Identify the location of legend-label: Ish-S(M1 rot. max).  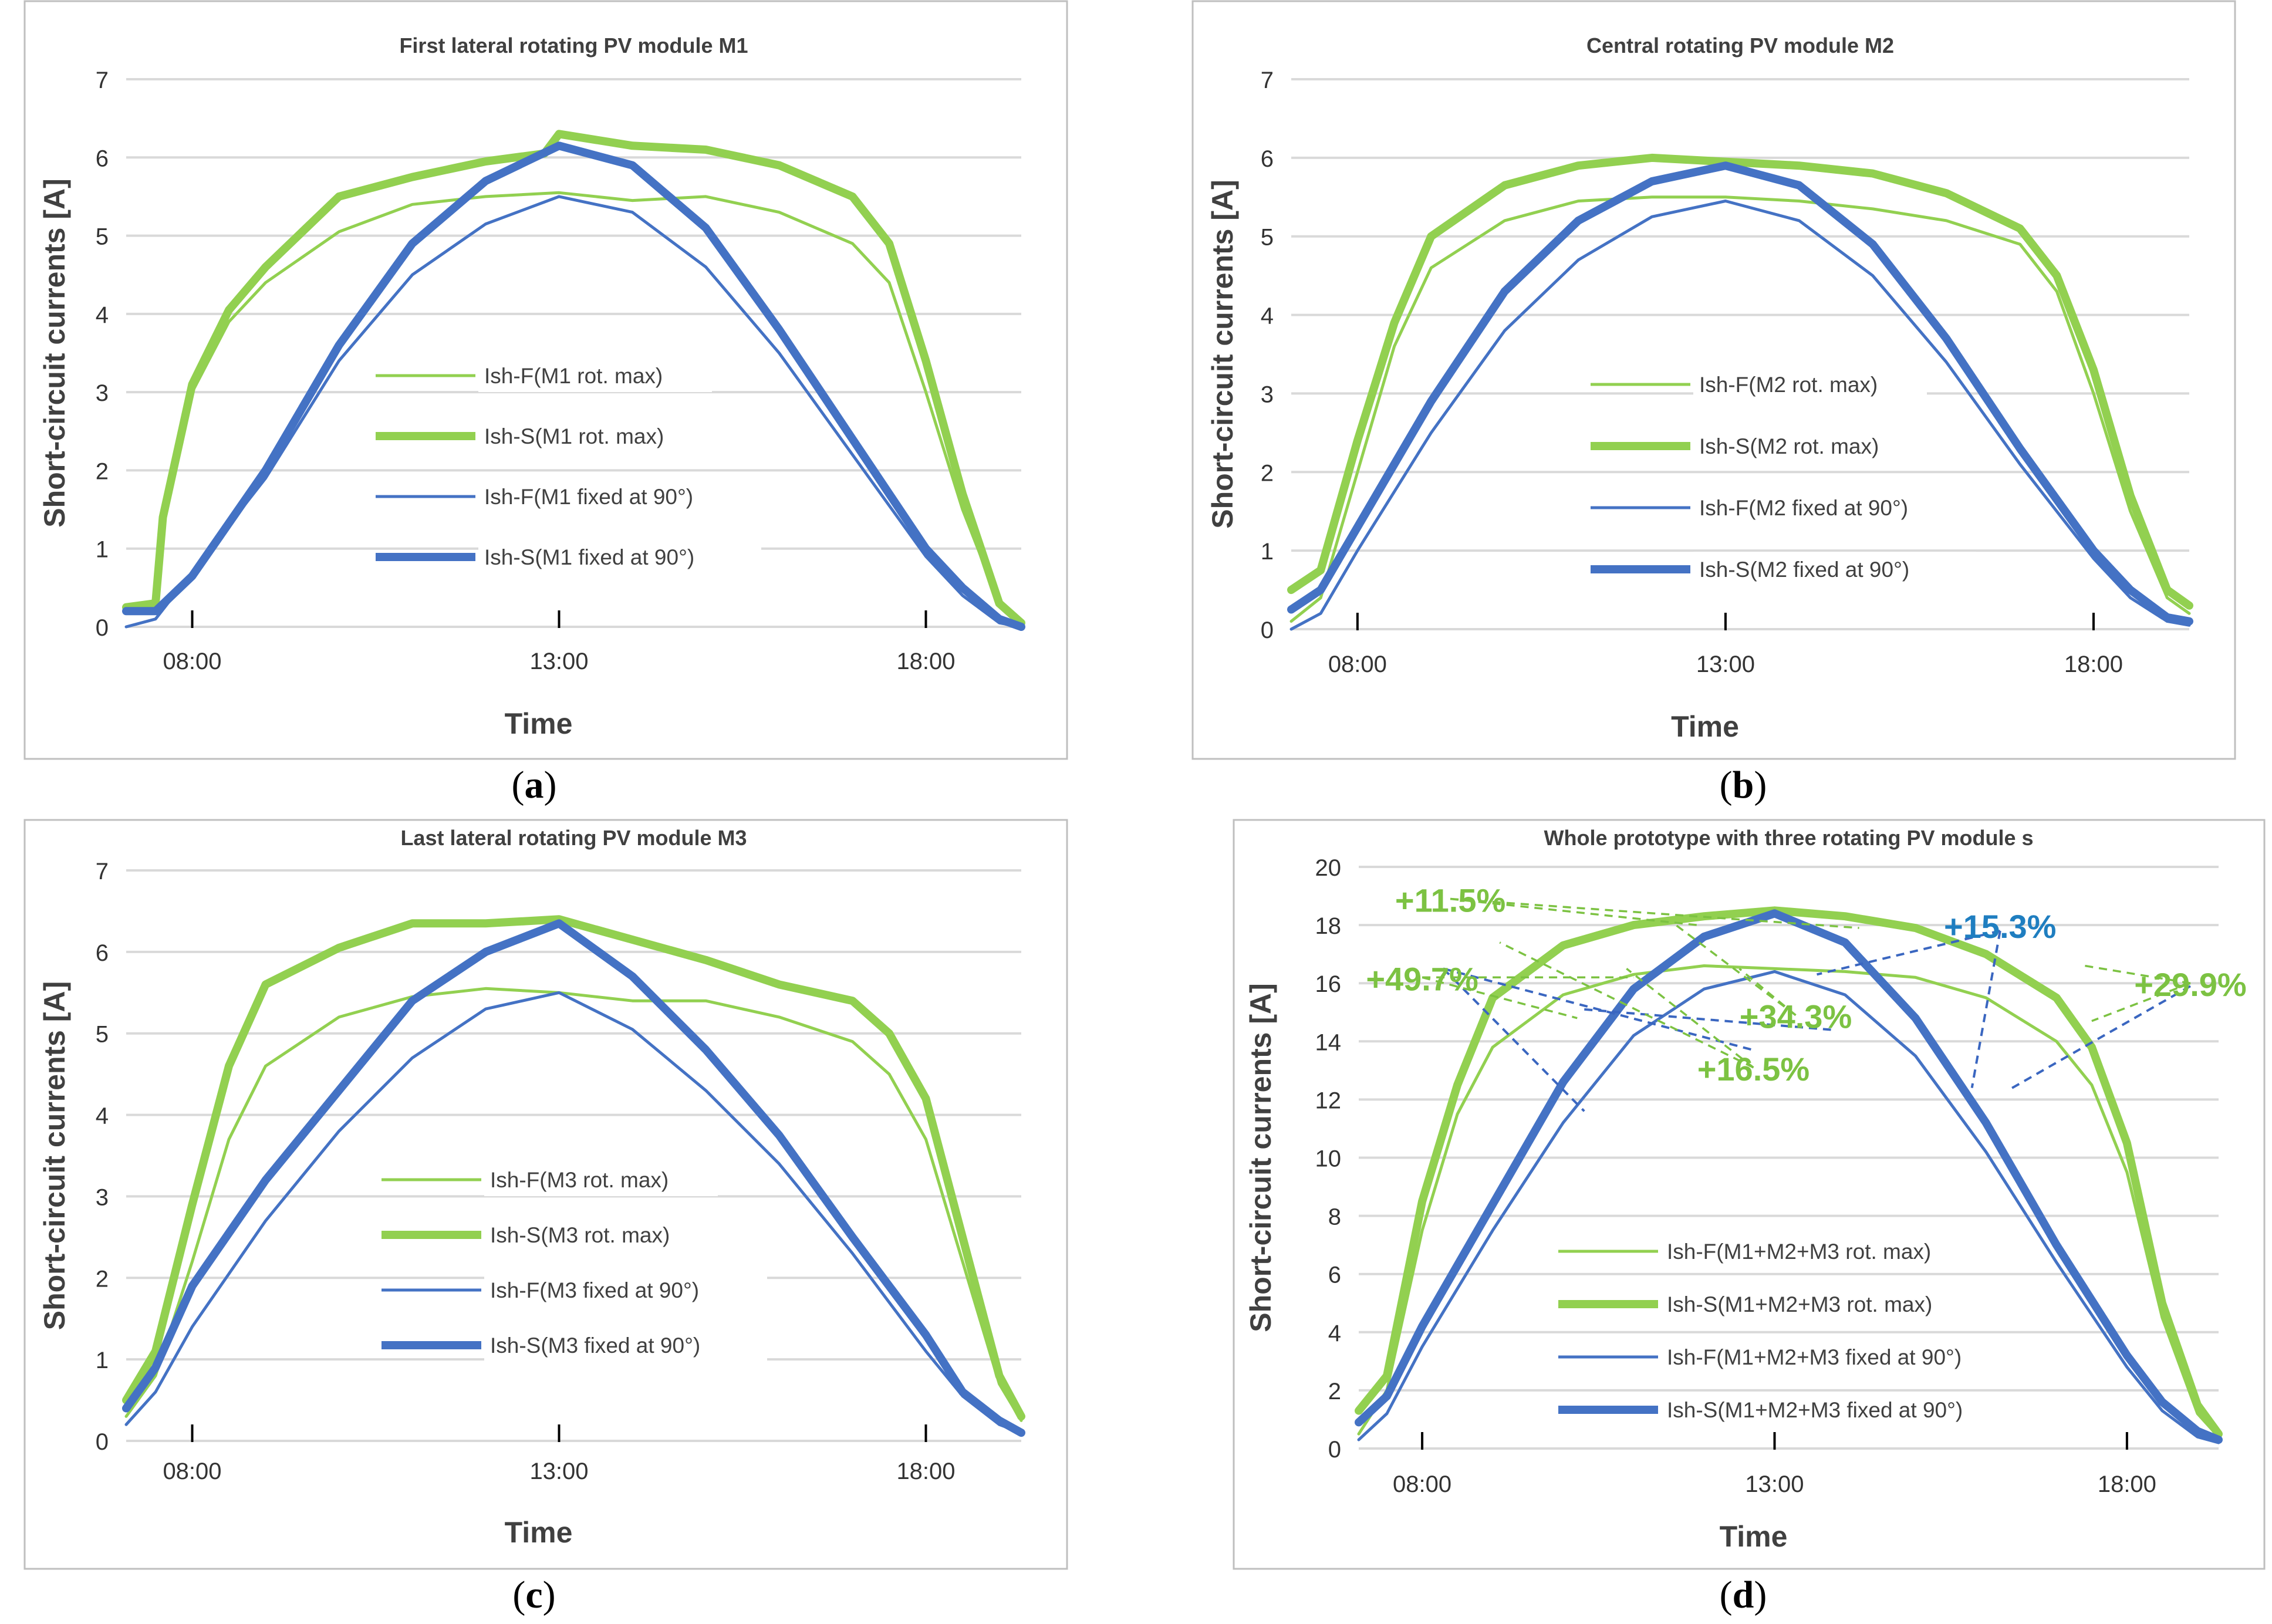
(574, 436).